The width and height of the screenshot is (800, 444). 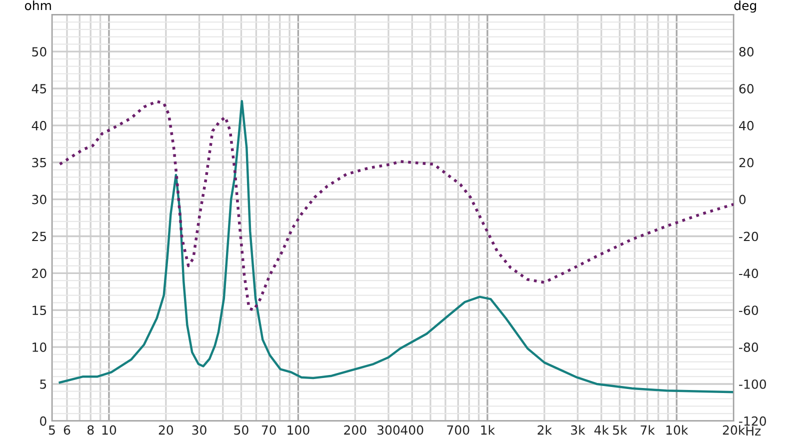 What do you see at coordinates (39, 125) in the screenshot?
I see `y-tick-label: 40` at bounding box center [39, 125].